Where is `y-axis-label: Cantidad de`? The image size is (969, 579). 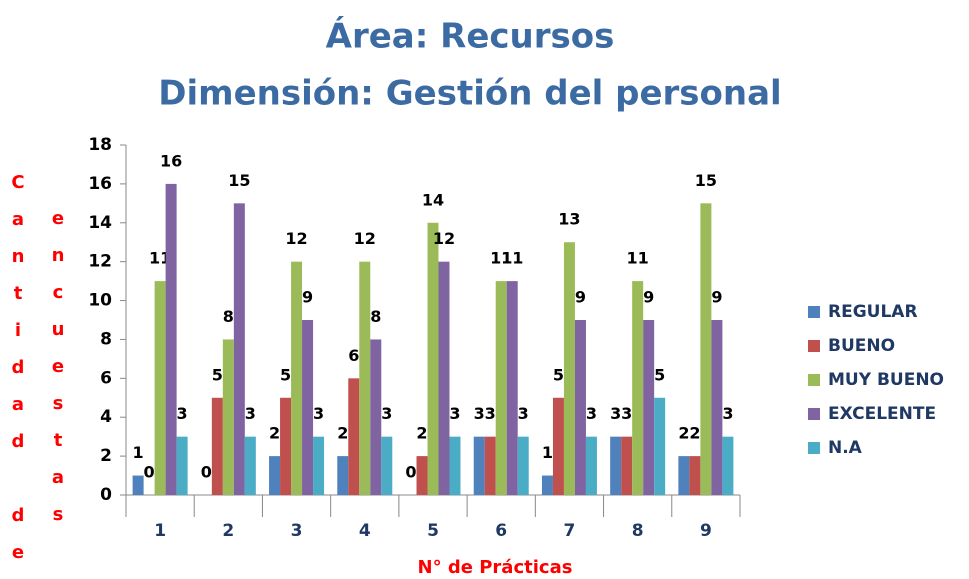
y-axis-label: Cantidad de is located at coordinates (18, 375).